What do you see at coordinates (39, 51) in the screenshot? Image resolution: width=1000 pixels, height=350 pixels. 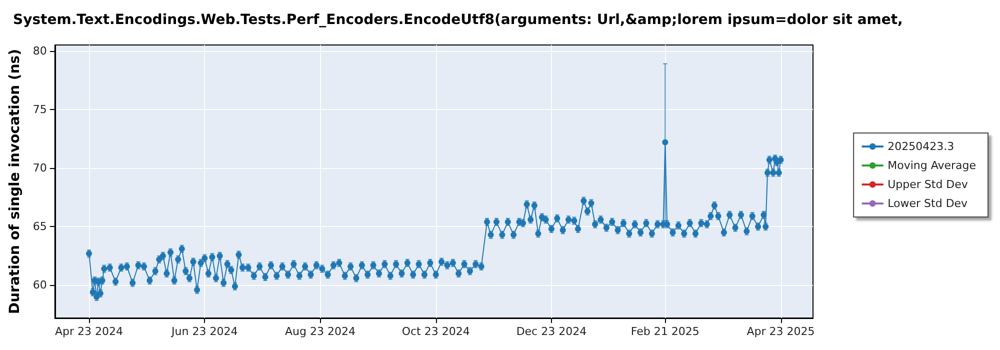 I see `y-tick-label: 80` at bounding box center [39, 51].